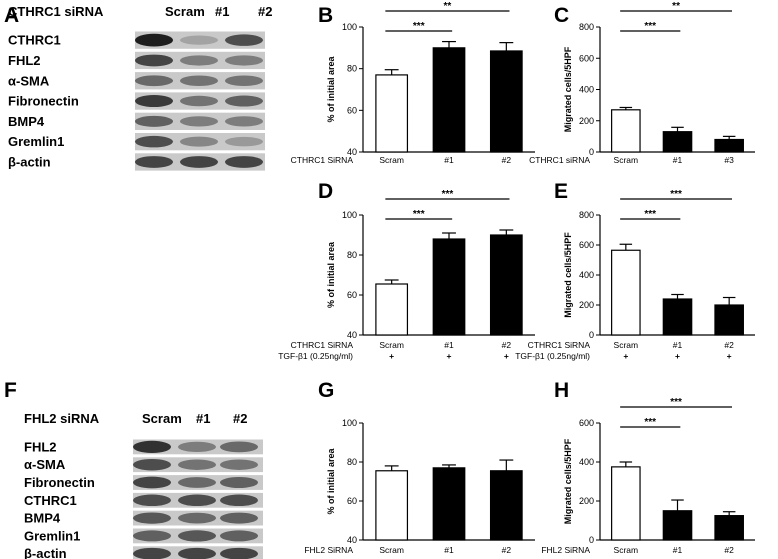  I want to click on blot-lane-label: #1, so click(222, 11).